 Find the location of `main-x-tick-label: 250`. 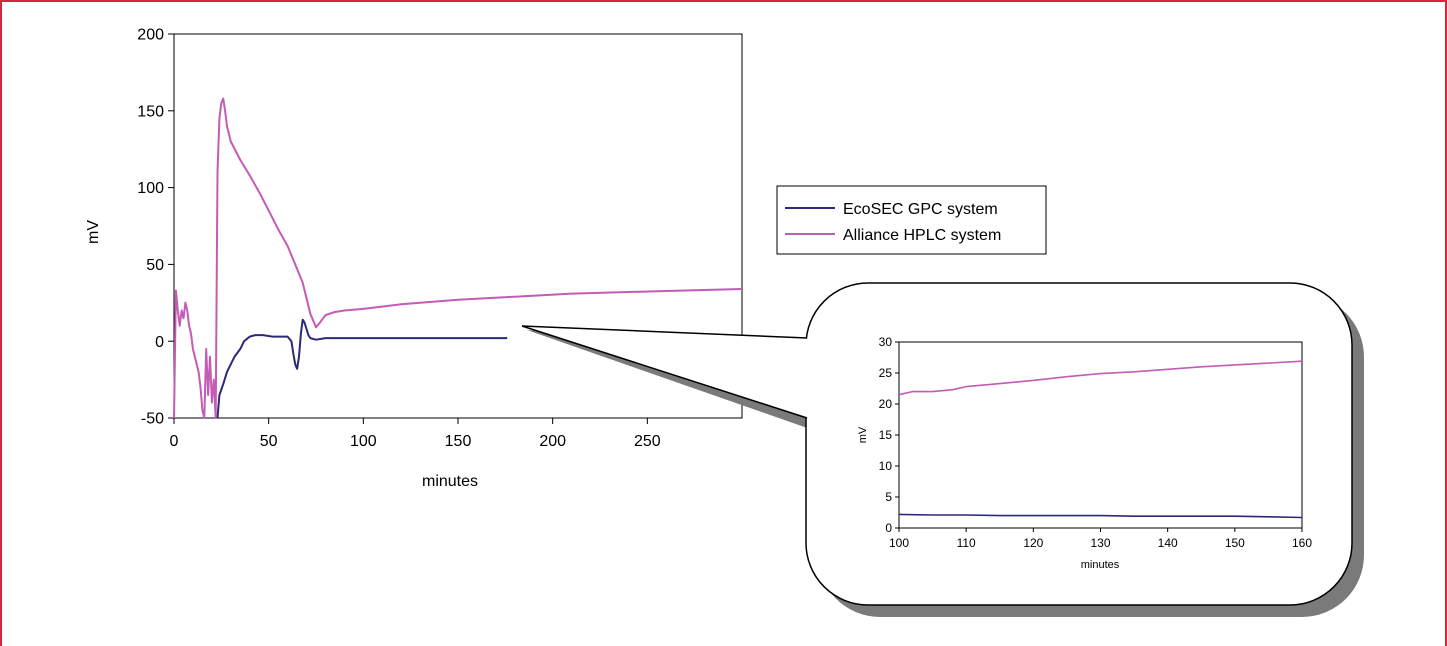

main-x-tick-label: 250 is located at coordinates (647, 441).